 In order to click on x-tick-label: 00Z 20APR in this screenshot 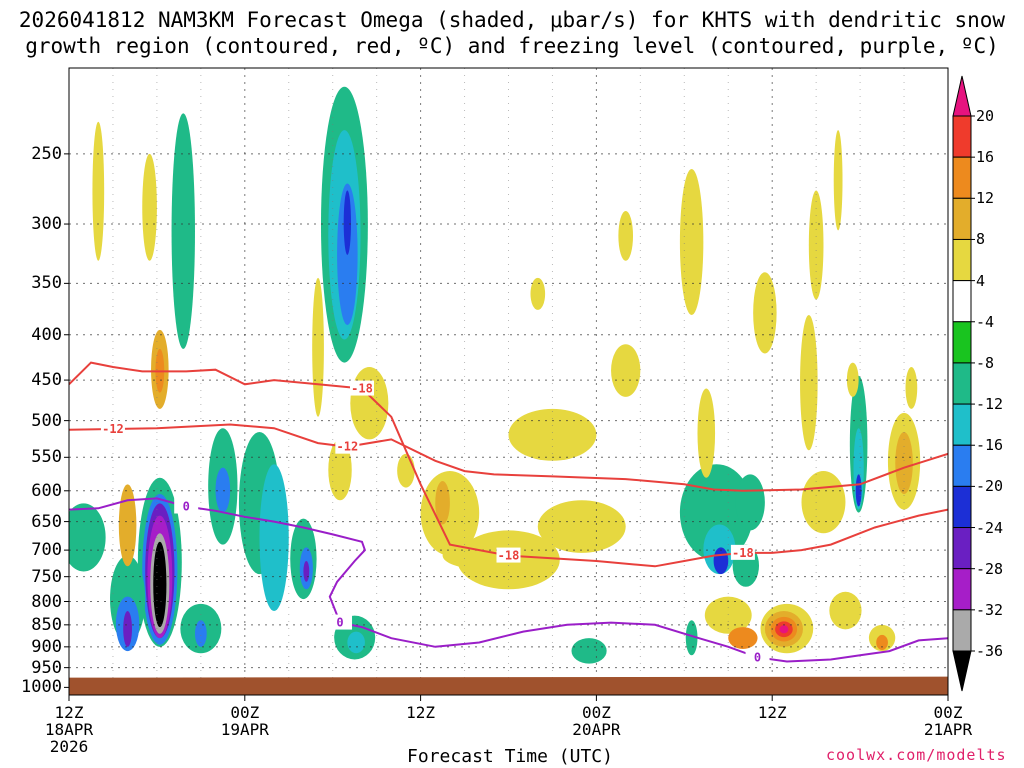, I will do `click(596, 721)`.